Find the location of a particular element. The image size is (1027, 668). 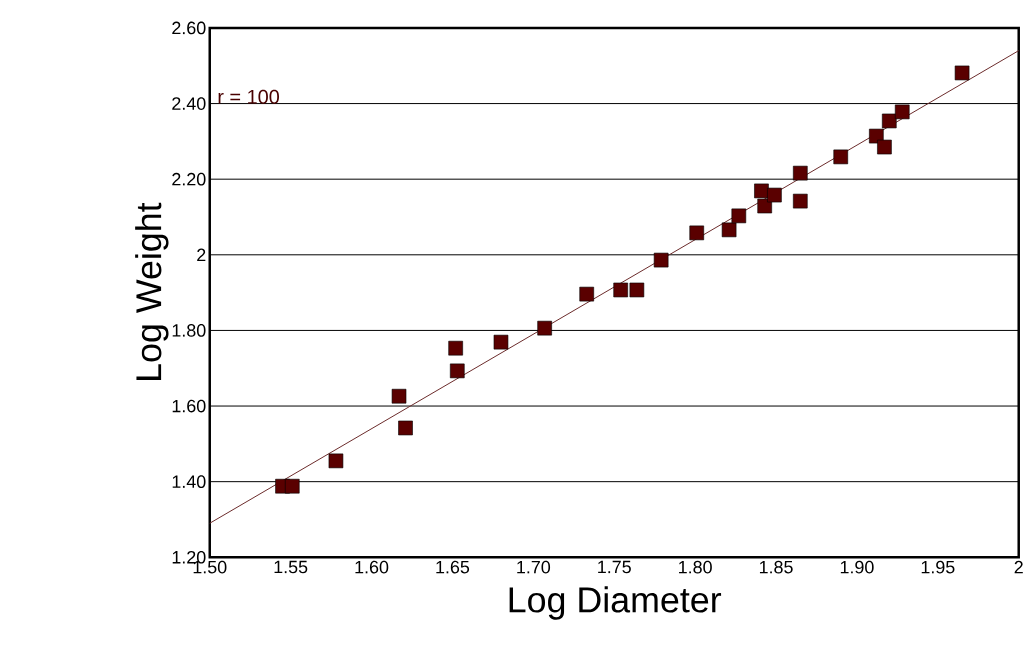

x-tick-label: 1.60 is located at coordinates (372, 567).